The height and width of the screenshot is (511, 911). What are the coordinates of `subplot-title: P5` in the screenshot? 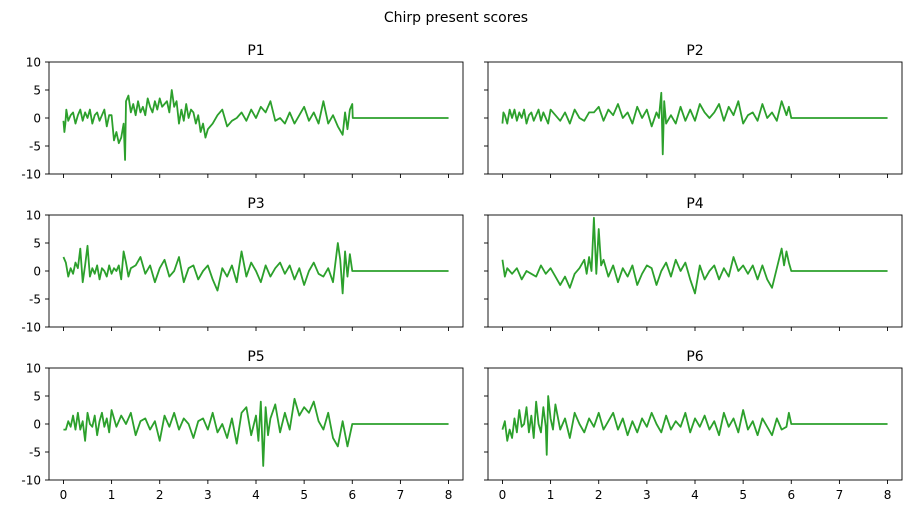 It's located at (255, 357).